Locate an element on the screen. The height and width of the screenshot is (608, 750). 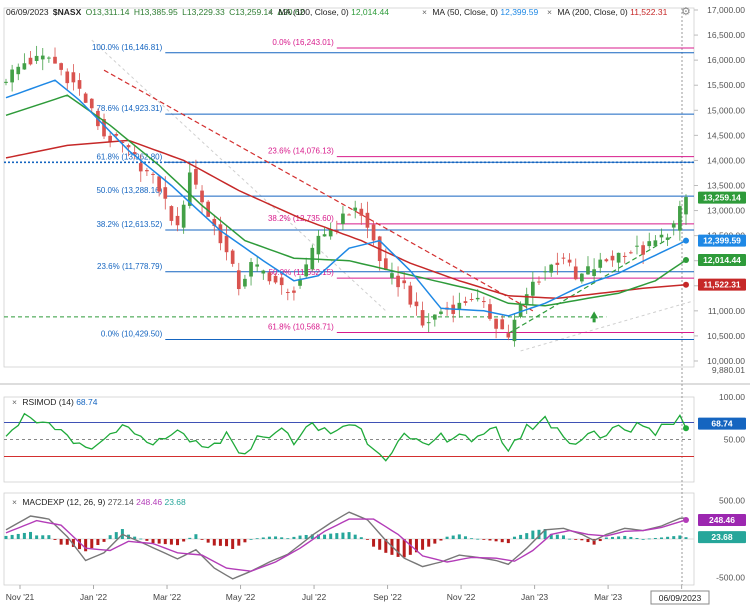
header-high: H13,385.95 is located at coordinates (155, 12).